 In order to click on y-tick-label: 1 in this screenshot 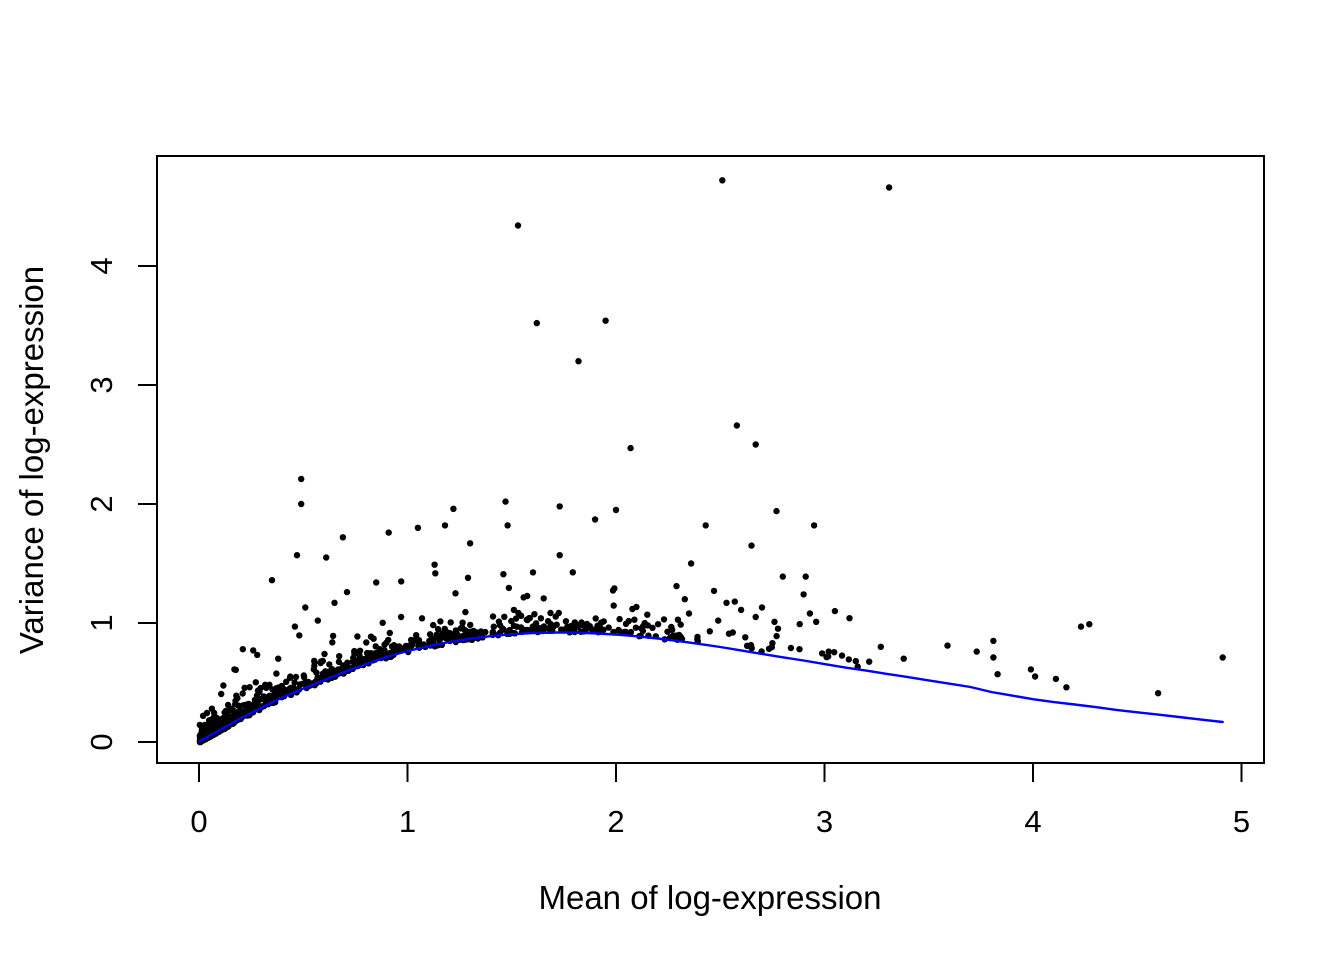, I will do `click(101, 622)`.